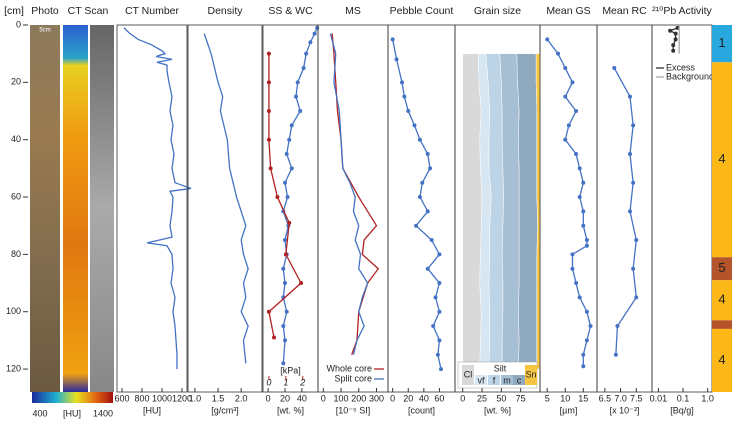  Describe the element at coordinates (225, 410) in the screenshot. I see `x-axis-label: [g/cm³]` at that location.